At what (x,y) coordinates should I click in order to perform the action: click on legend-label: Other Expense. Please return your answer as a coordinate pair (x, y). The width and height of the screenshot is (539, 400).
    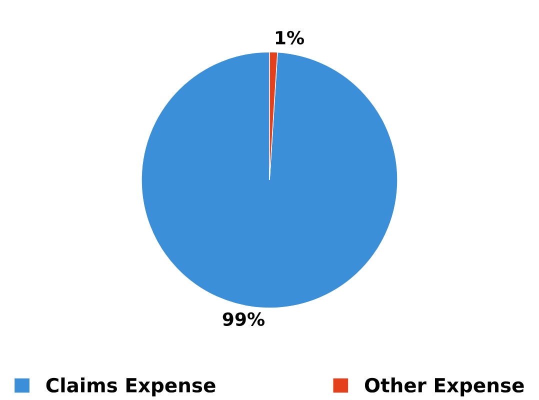
    Looking at the image, I should click on (444, 387).